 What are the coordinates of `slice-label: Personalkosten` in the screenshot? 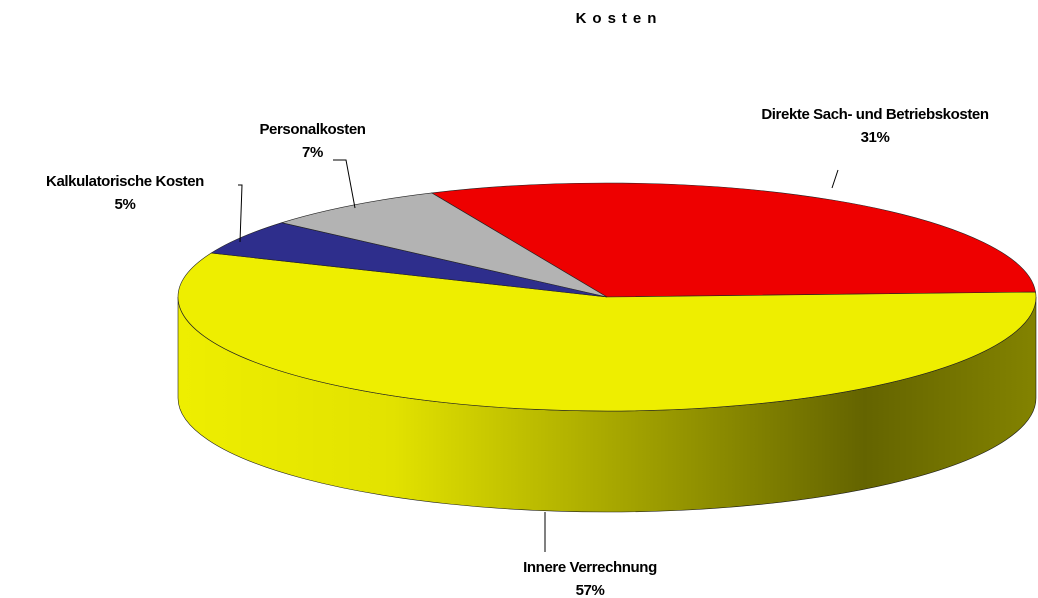 It's located at (312, 129).